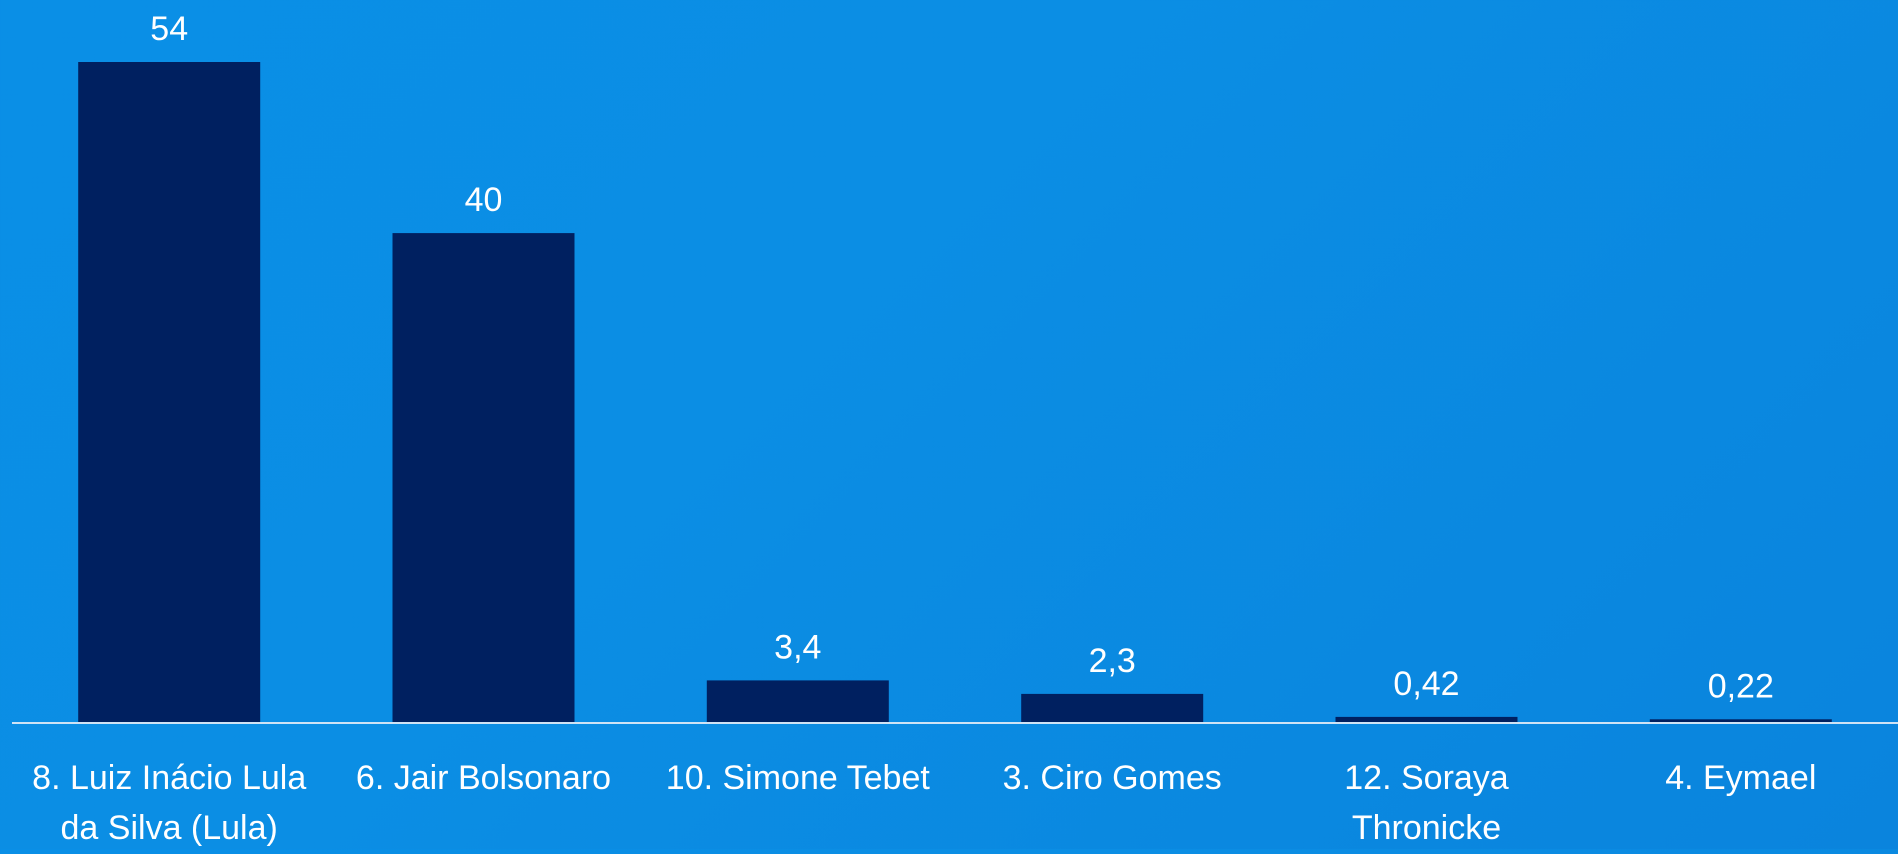  What do you see at coordinates (1426, 828) in the screenshot?
I see `category-label-line: Thronicke` at bounding box center [1426, 828].